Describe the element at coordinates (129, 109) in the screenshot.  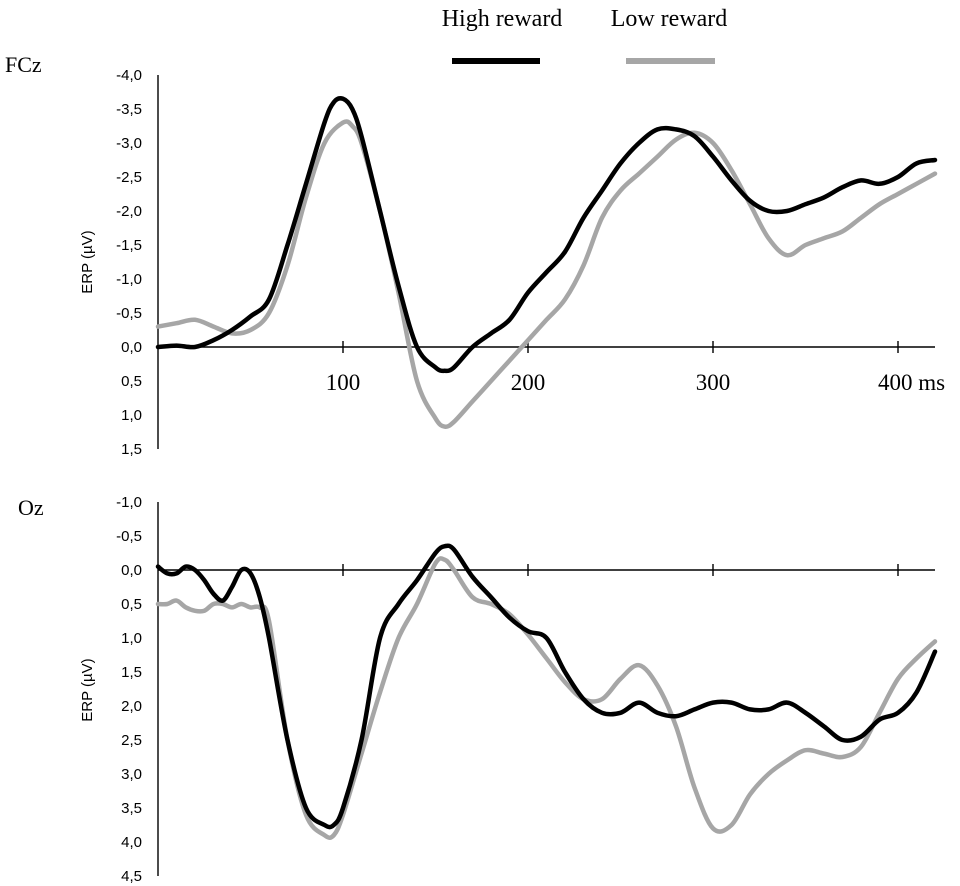
I see `y-tick-label: -3,5` at that location.